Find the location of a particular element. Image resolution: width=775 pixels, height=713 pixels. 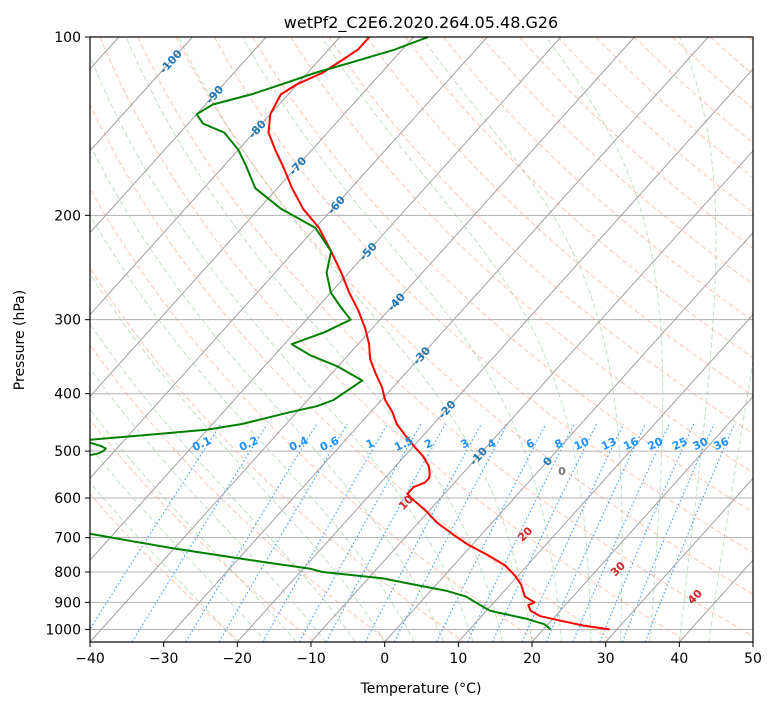

x-axis-title: Temperature (°C) is located at coordinates (421, 689).